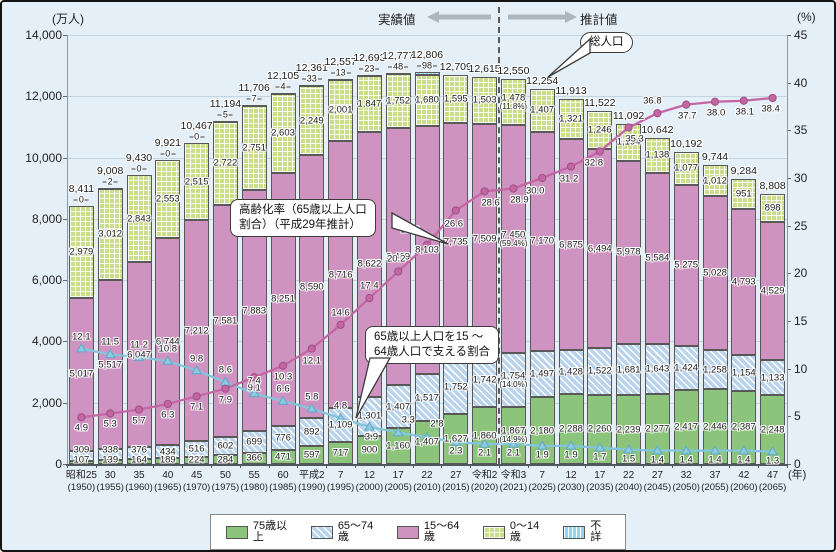 This screenshot has width=836, height=552. Describe the element at coordinates (427, 35) in the screenshot. I see `gridline` at that location.